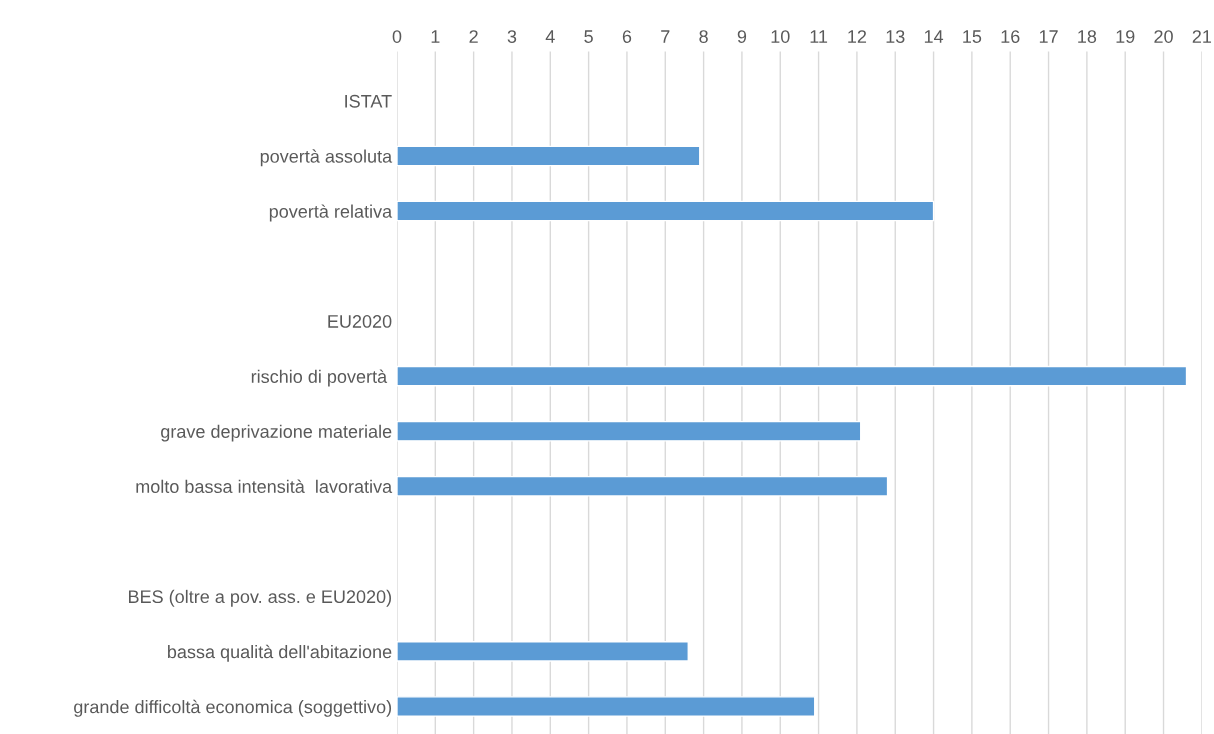 This screenshot has height=734, width=1214. I want to click on y-tick-label: BES (oltre a pov. ass. e EU2020), so click(260, 598).